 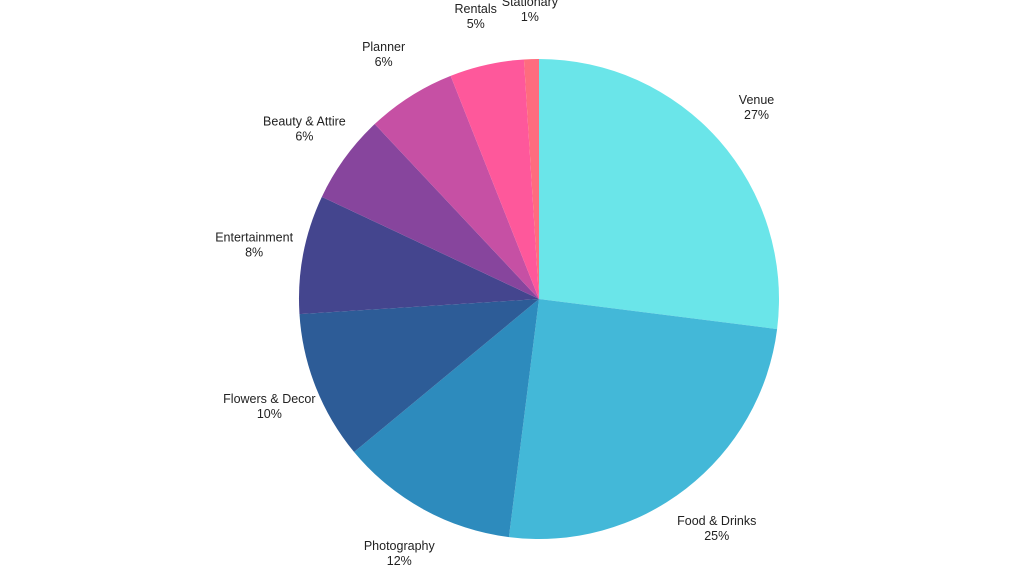 What do you see at coordinates (476, 9) in the screenshot?
I see `slice-label-7: Rentals` at bounding box center [476, 9].